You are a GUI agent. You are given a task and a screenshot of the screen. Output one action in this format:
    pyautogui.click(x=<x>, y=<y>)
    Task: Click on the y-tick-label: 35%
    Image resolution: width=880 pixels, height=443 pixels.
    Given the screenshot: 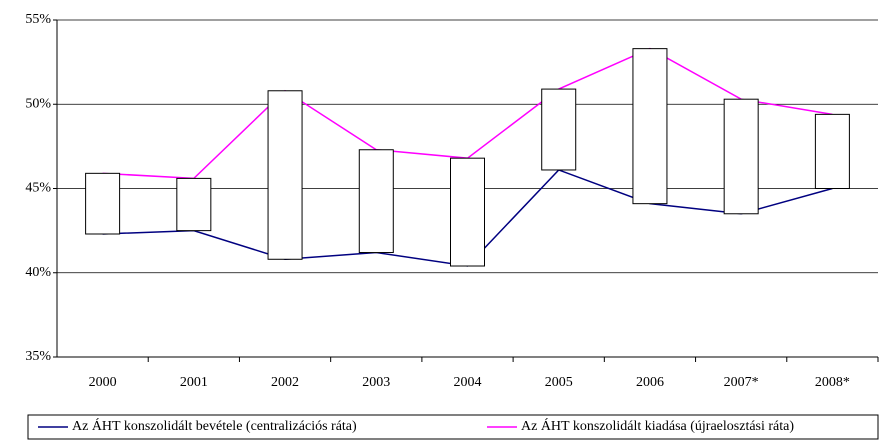 What is the action you would take?
    pyautogui.click(x=38, y=356)
    